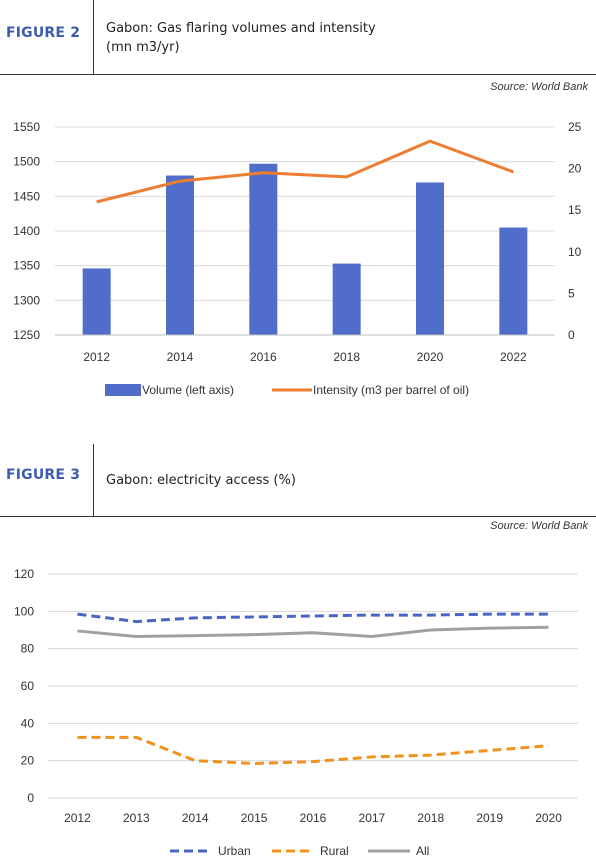 This screenshot has width=596, height=862. I want to click on legend-volume-label: Volume (left axis), so click(188, 390).